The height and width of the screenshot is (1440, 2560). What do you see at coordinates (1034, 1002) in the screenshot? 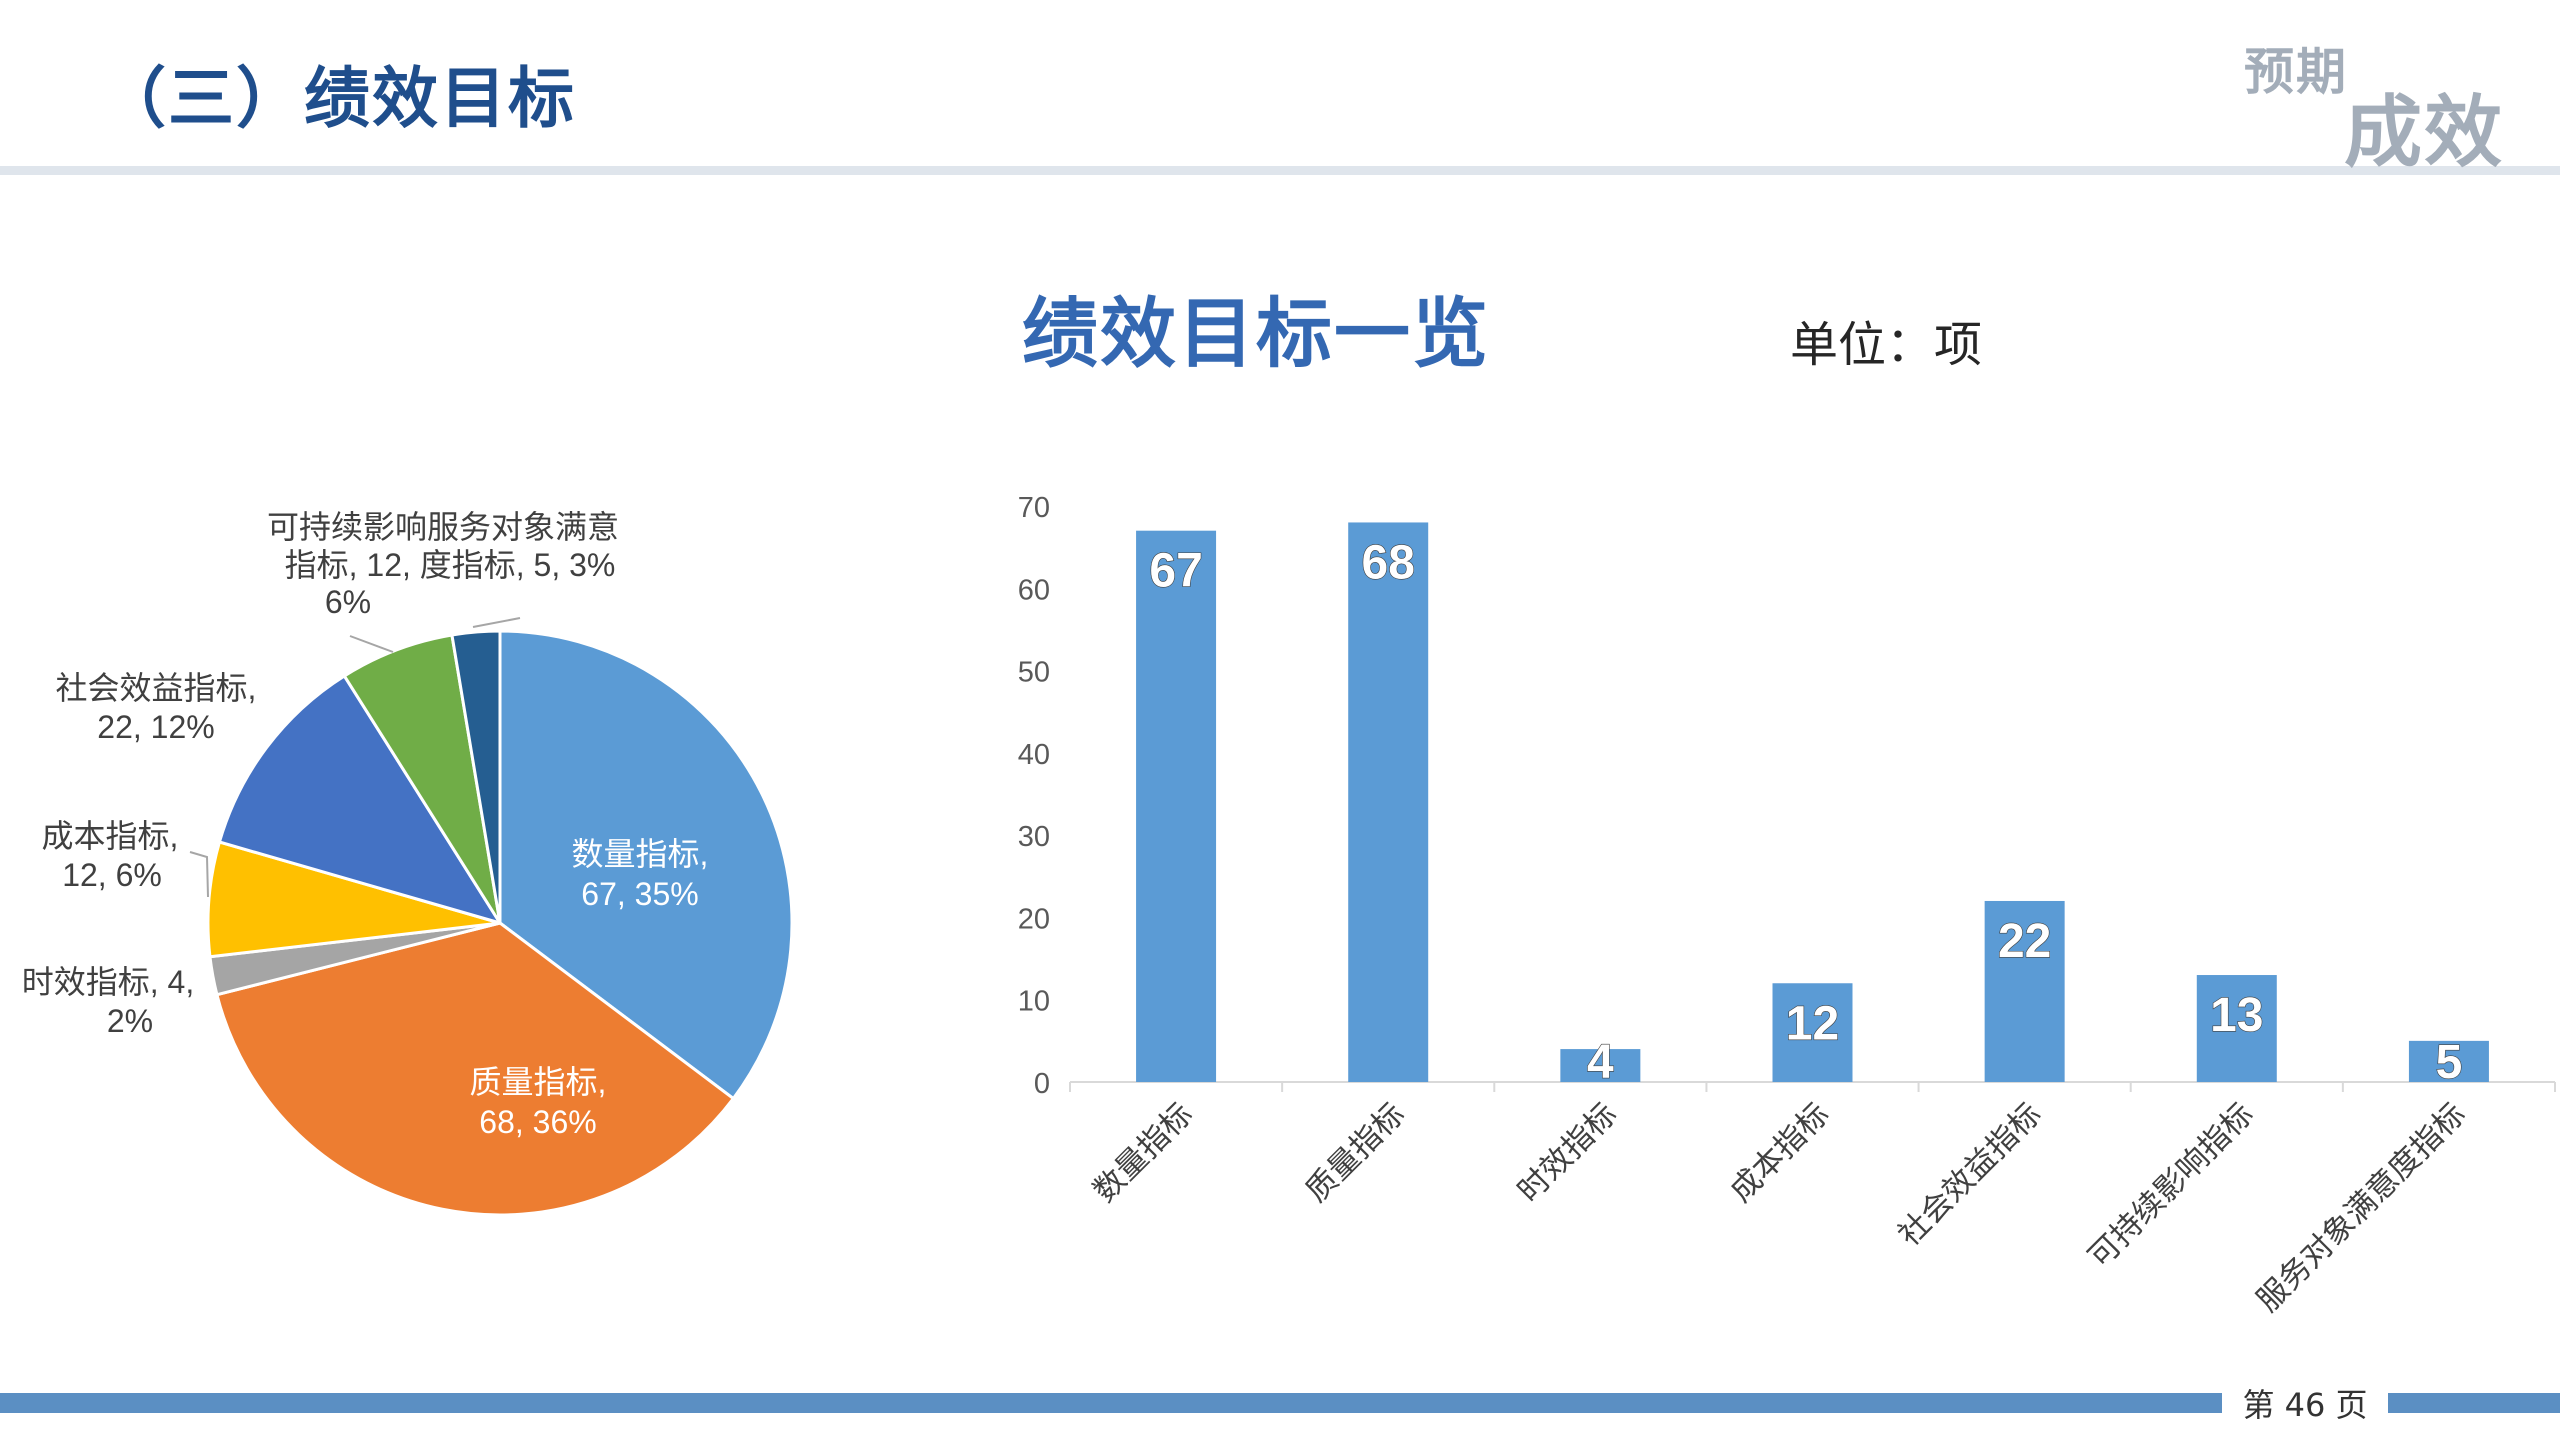
I see `y-tick-label: 10` at bounding box center [1034, 1002].